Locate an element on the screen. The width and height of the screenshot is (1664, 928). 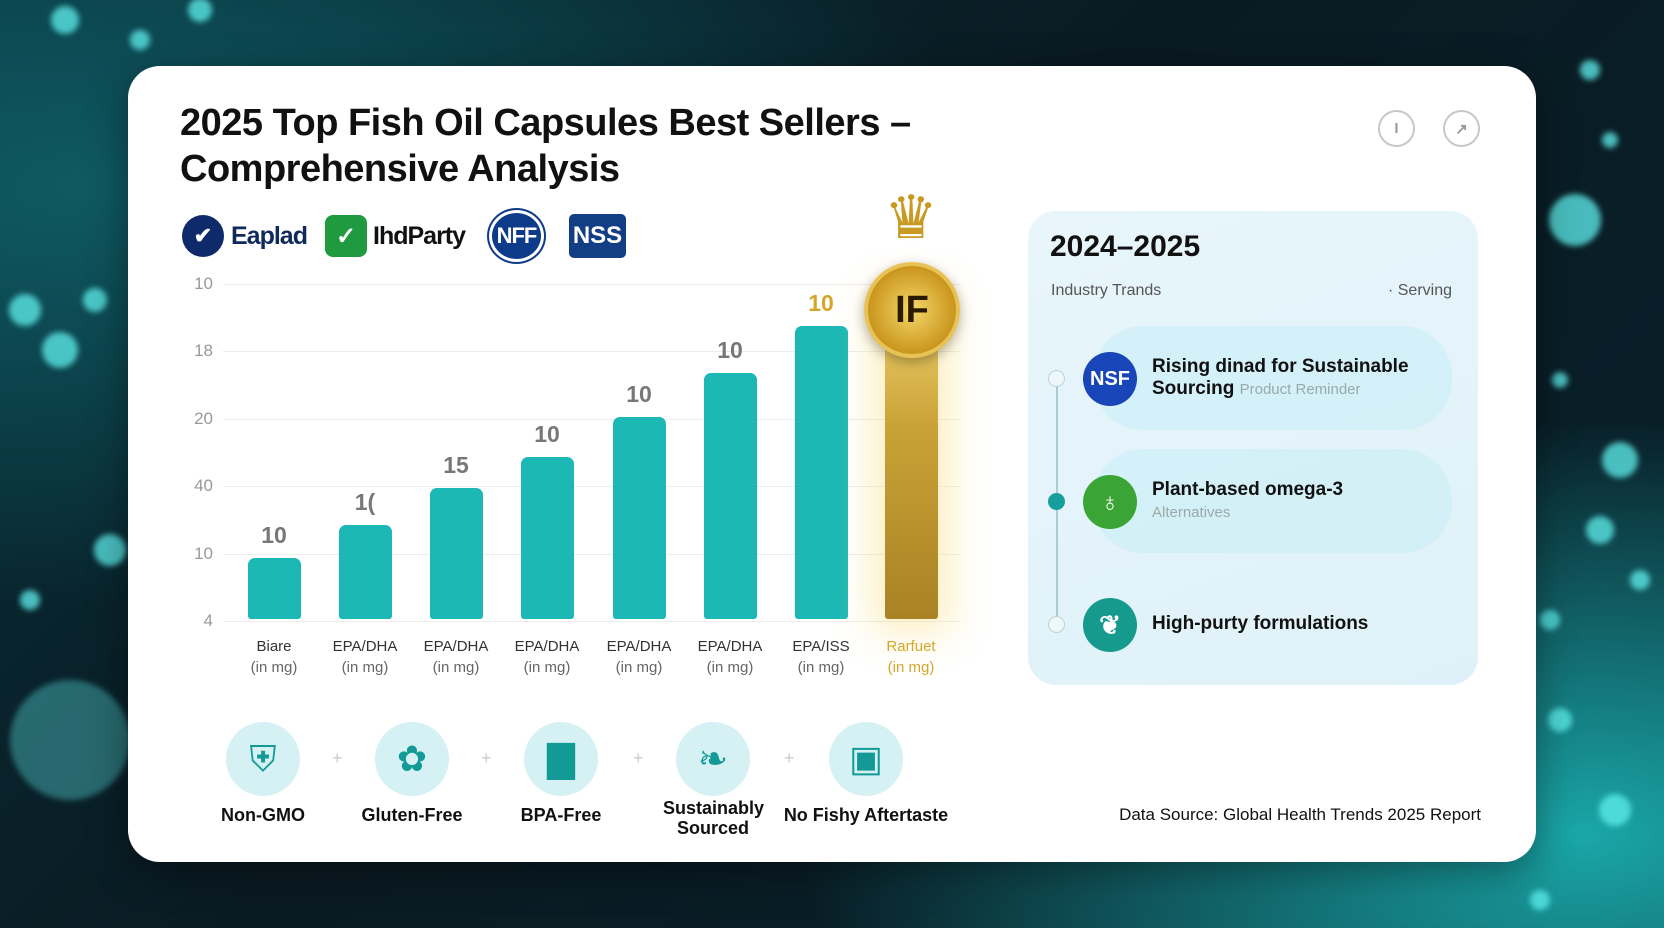
nff-badge: NFF is located at coordinates (516, 236).